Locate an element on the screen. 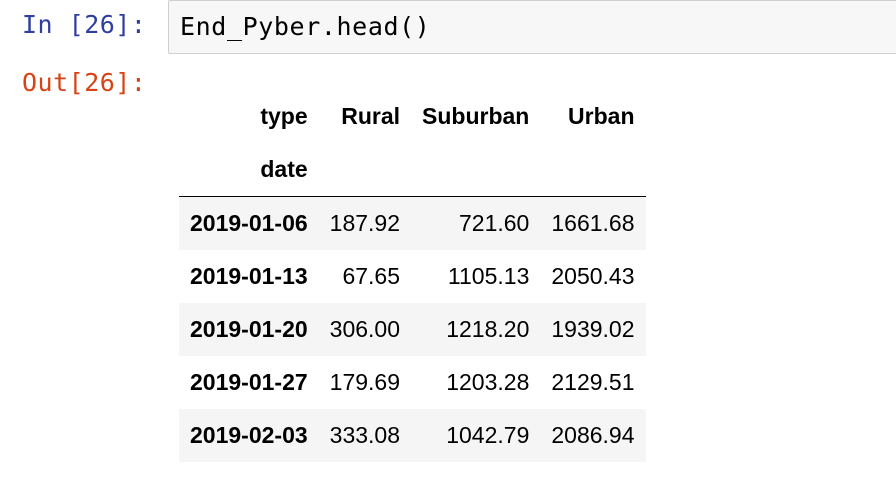  row-index: 2019-01-27 is located at coordinates (249, 382).